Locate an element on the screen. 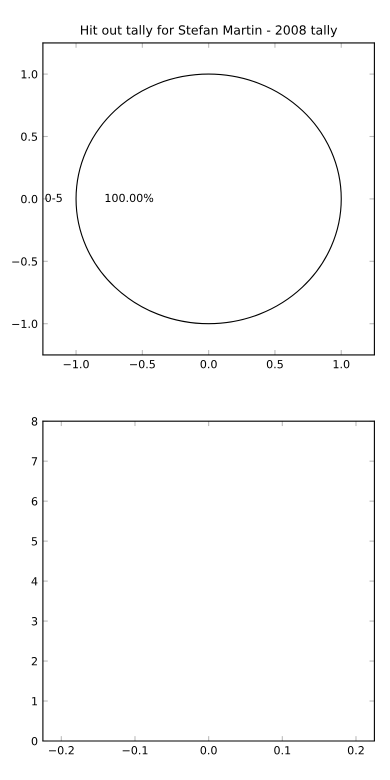  data-label: 100.00% is located at coordinates (130, 198).